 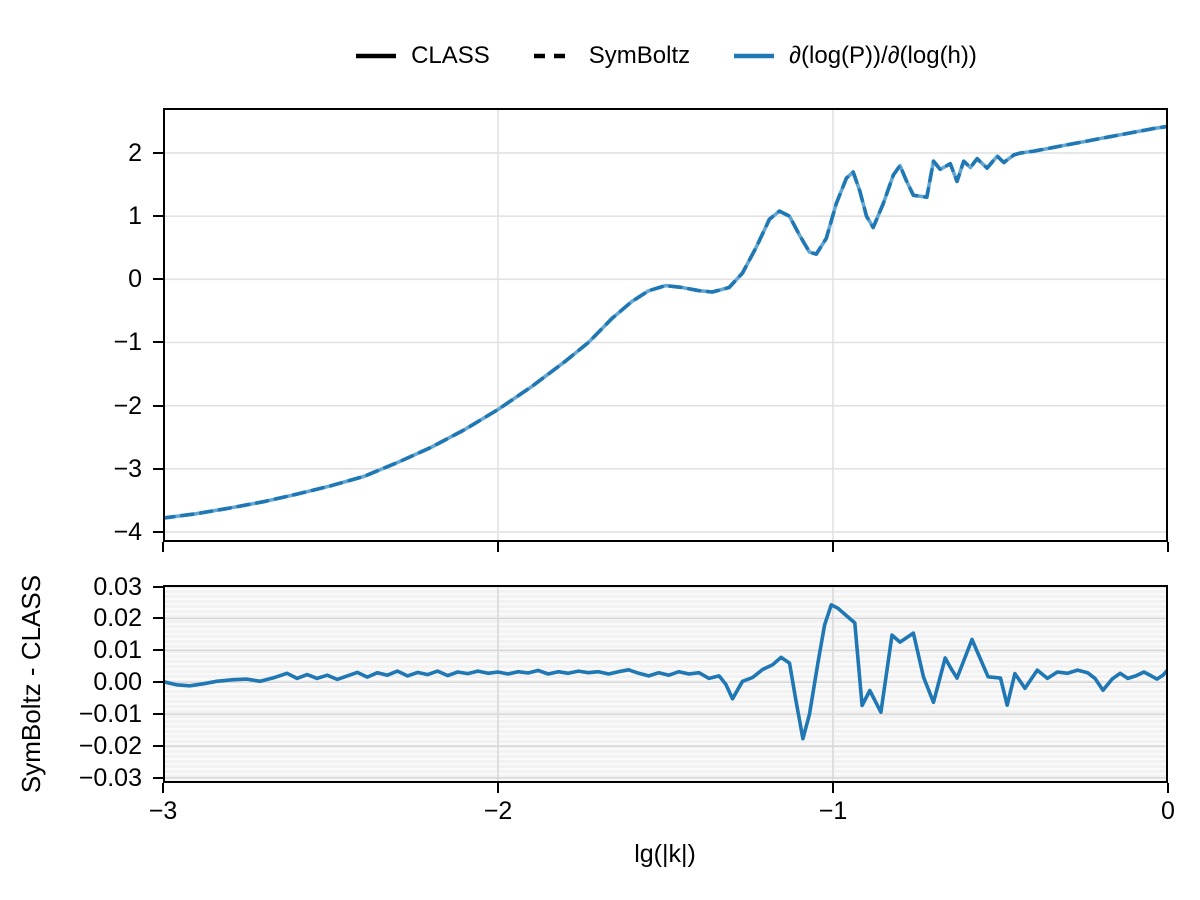 I want to click on y-tick-label: 0.03, so click(x=117, y=586).